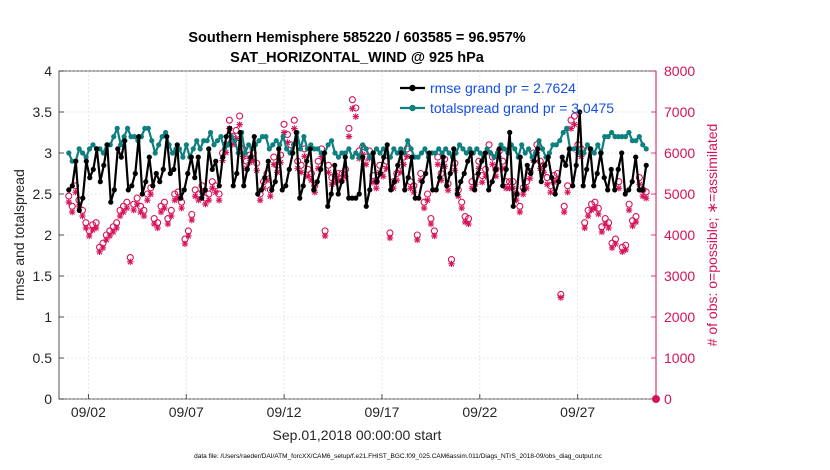 This screenshot has height=470, width=830. What do you see at coordinates (679, 317) in the screenshot?
I see `y-right-tick-label: 2000` at bounding box center [679, 317].